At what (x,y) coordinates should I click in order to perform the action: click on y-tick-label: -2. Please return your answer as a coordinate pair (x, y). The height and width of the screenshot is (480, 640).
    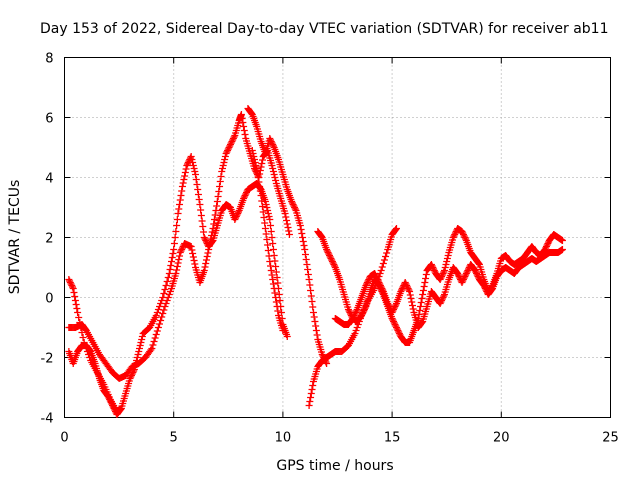
    Looking at the image, I should click on (47, 359).